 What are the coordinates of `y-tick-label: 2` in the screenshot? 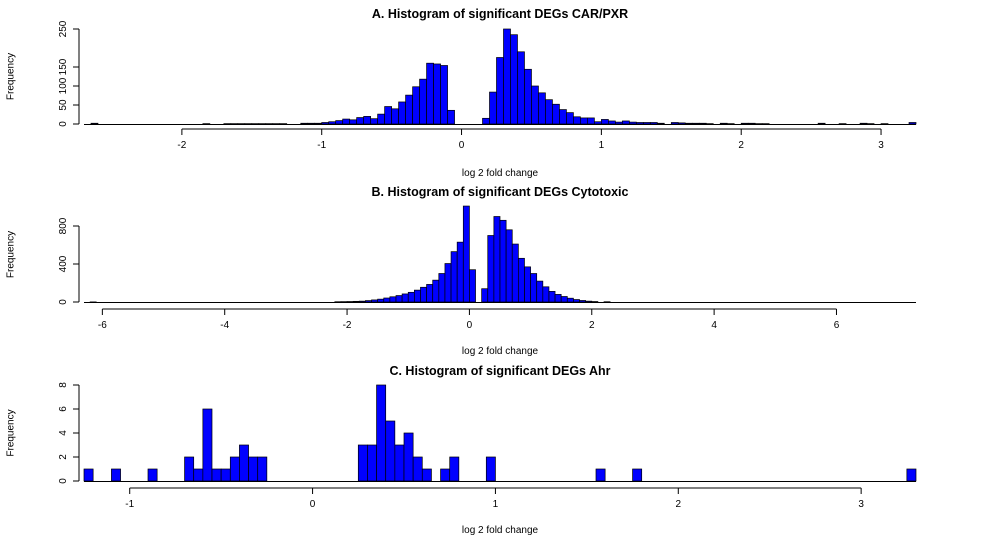 It's located at (63, 457).